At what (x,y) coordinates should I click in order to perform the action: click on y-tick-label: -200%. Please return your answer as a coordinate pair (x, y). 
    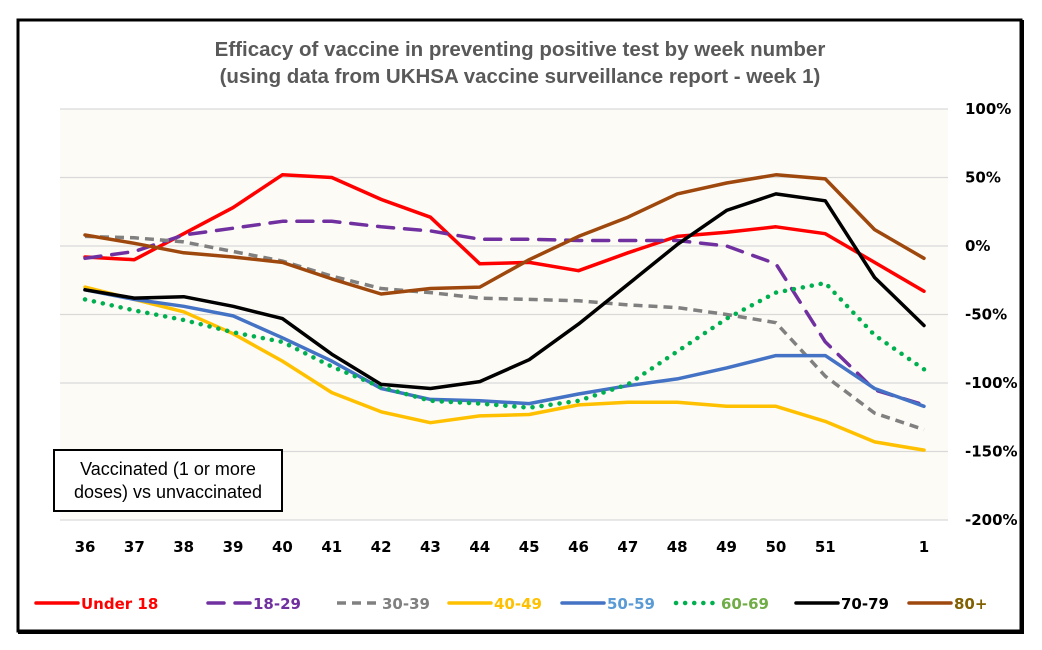
    Looking at the image, I should click on (991, 520).